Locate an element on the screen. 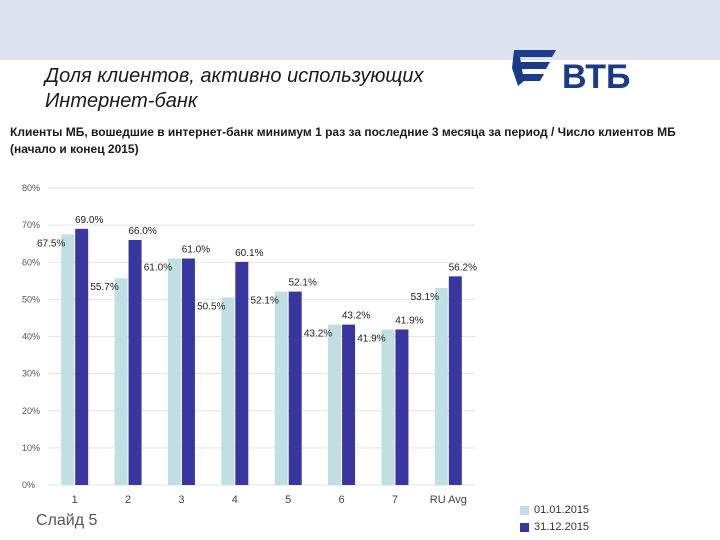 The width and height of the screenshot is (720, 540). data-label-start: 43.2% is located at coordinates (318, 334).